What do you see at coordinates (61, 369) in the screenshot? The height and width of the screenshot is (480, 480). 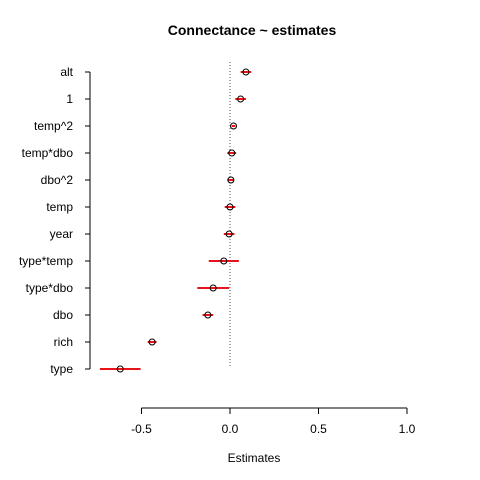 I see `y-tick-label: type` at bounding box center [61, 369].